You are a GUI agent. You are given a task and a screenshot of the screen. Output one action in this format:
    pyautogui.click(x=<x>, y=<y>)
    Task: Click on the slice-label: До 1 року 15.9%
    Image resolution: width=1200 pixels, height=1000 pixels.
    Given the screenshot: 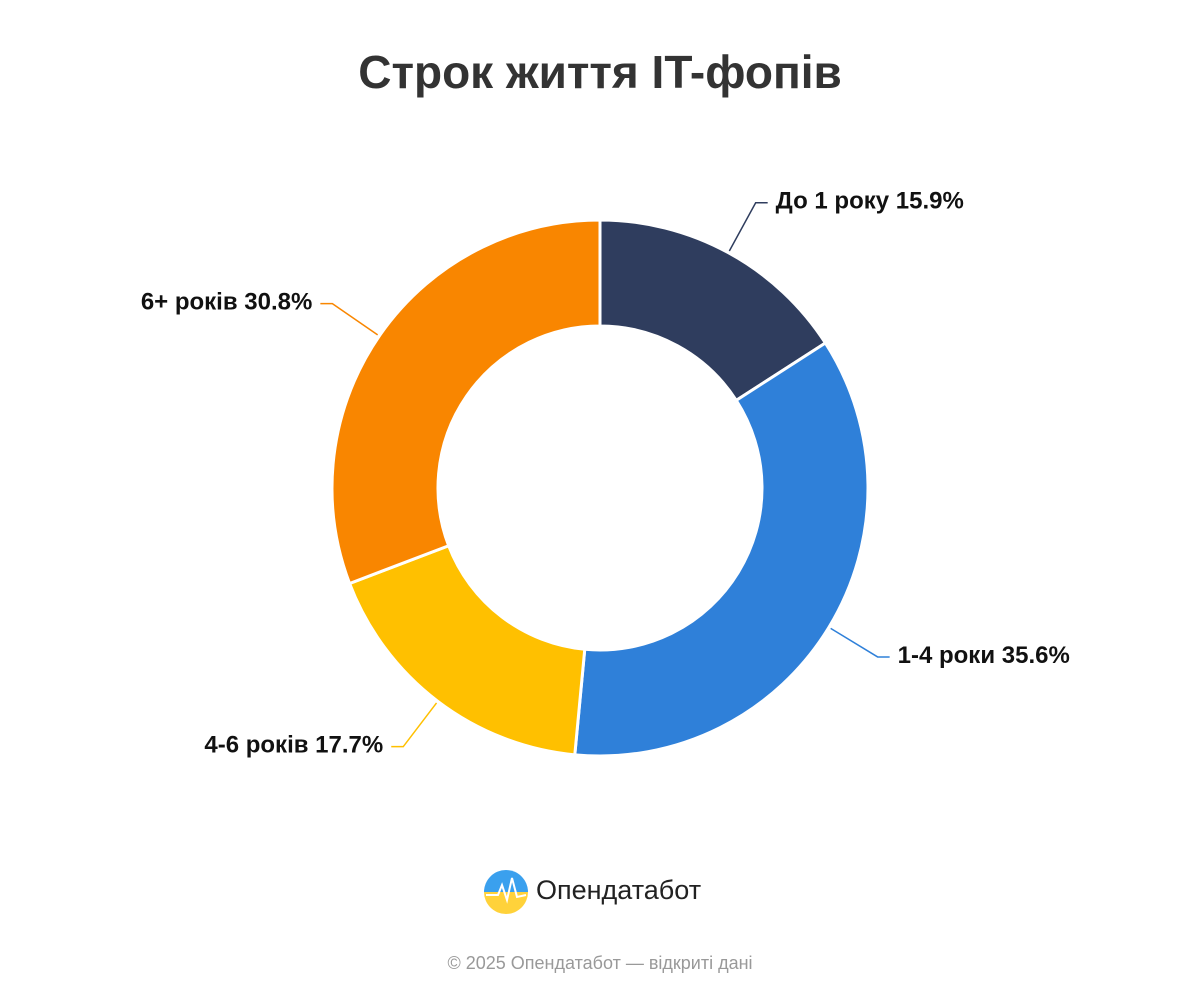 What is the action you would take?
    pyautogui.click(x=870, y=201)
    